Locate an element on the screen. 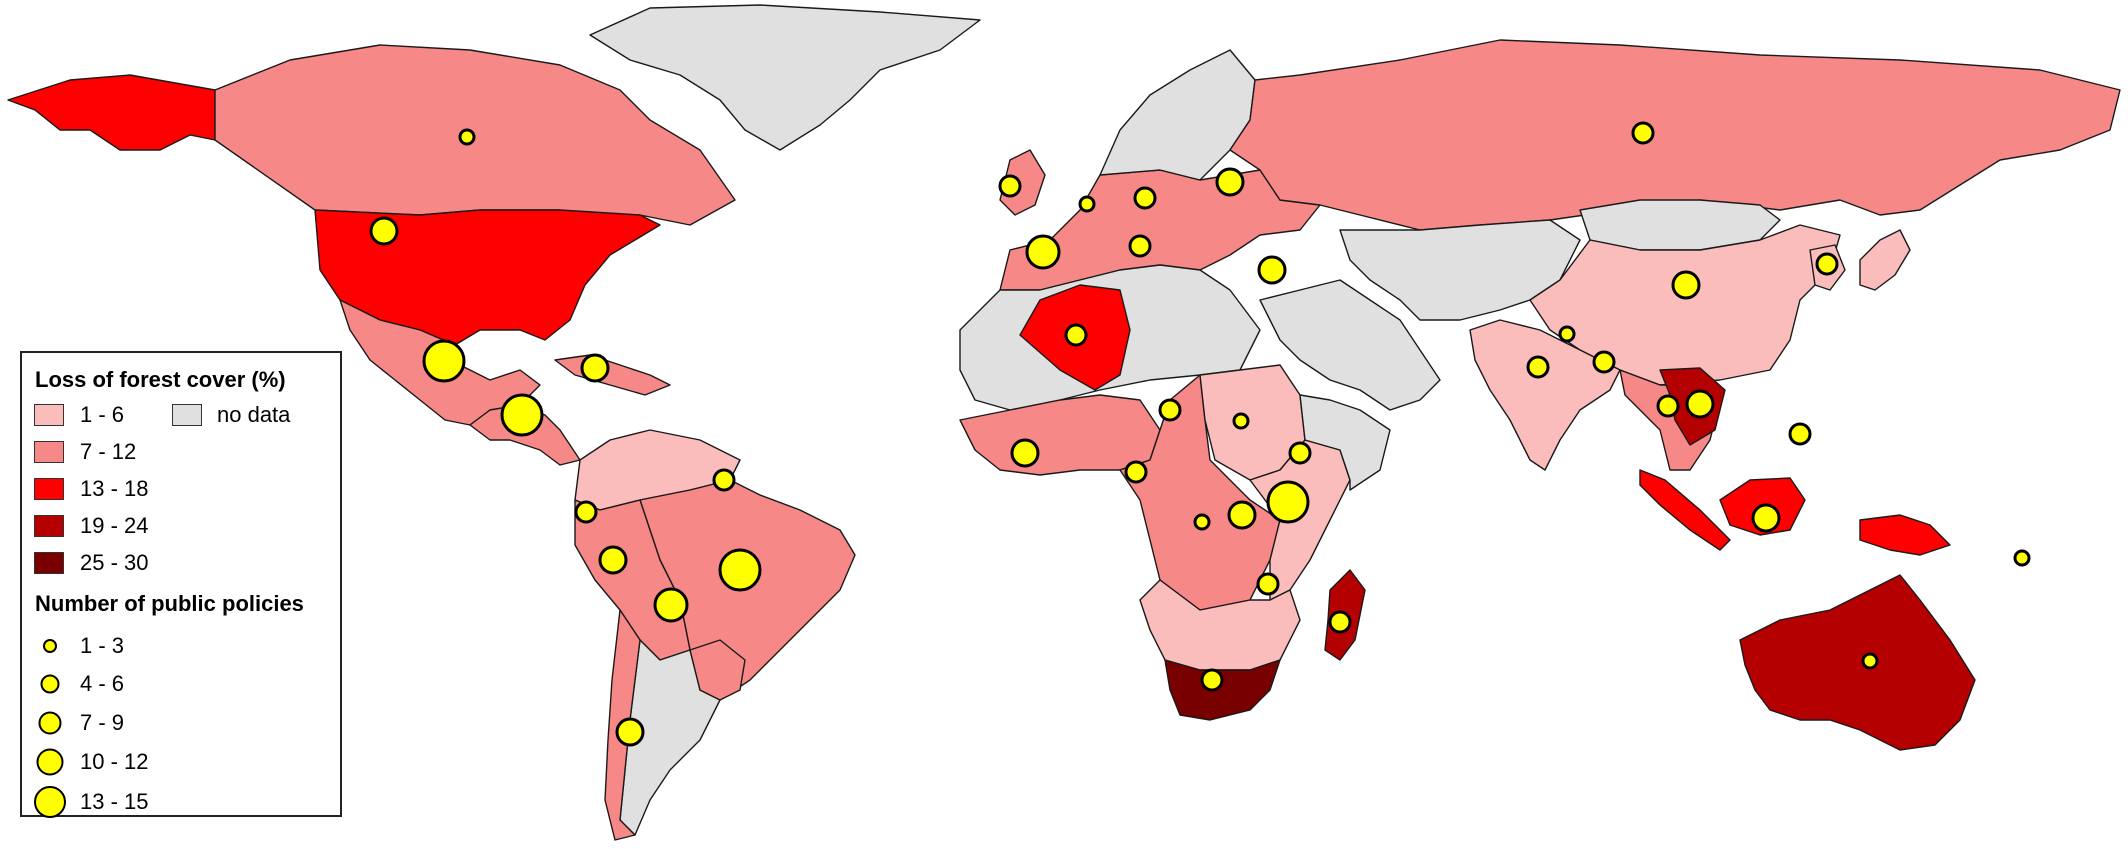 The height and width of the screenshot is (849, 2128). policy-bubble-uk is located at coordinates (1010, 186).